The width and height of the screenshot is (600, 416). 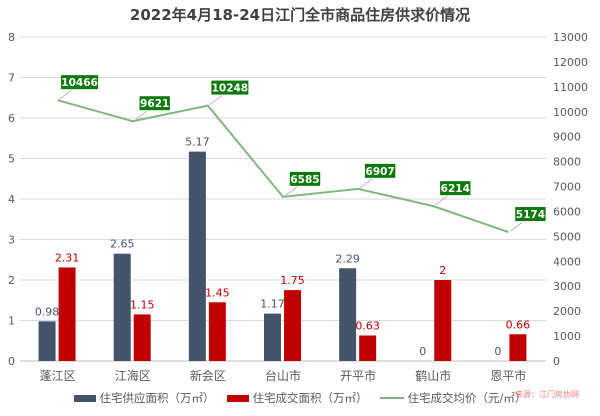 I want to click on left-axis-tick: 1, so click(x=11, y=321).